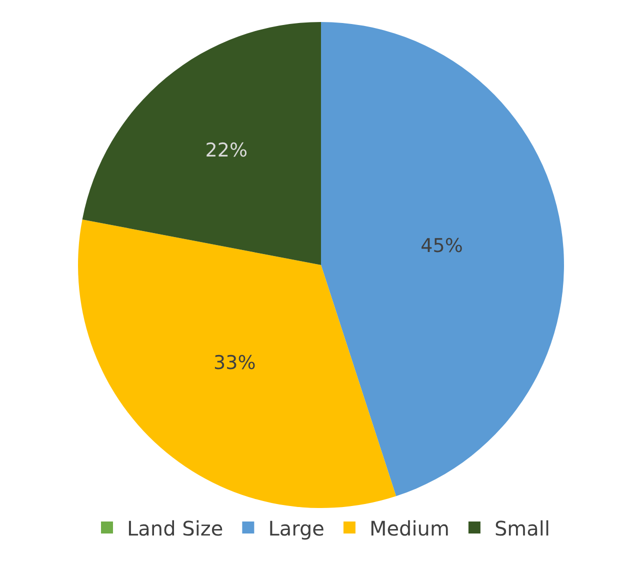 The height and width of the screenshot is (583, 642). What do you see at coordinates (226, 151) in the screenshot?
I see `data-label: 22%` at bounding box center [226, 151].